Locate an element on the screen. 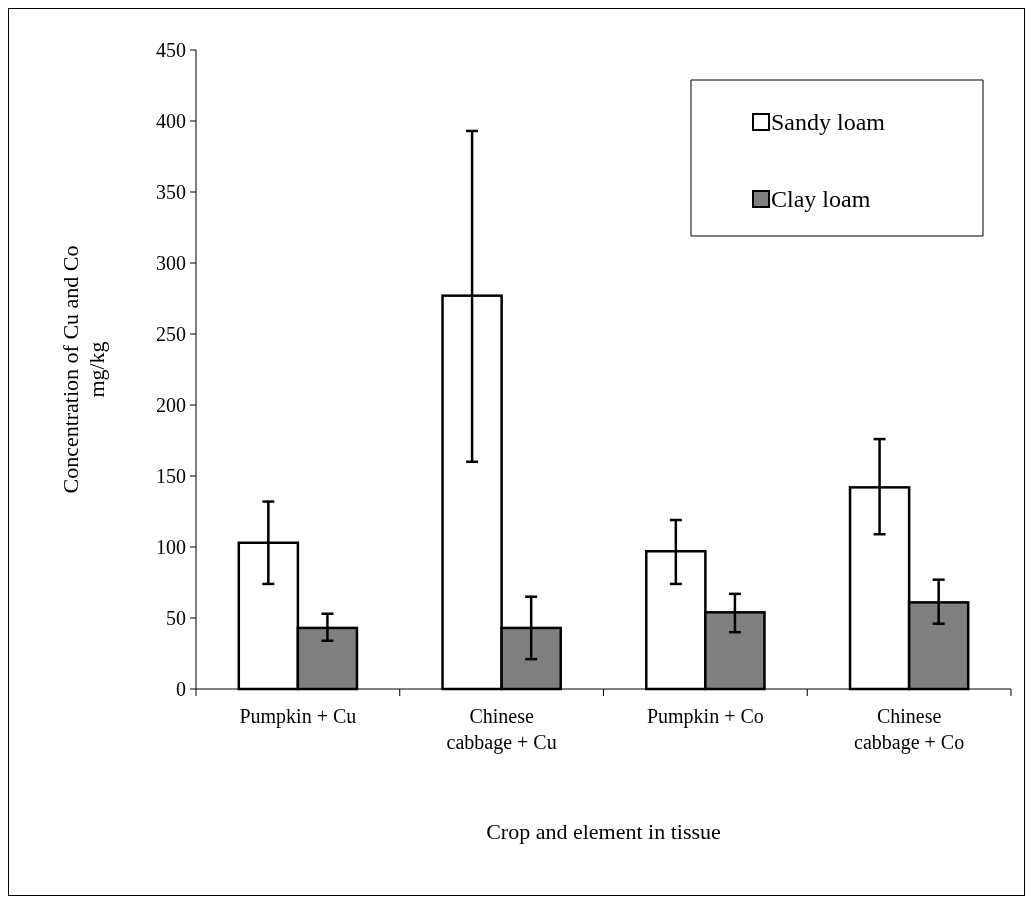 This screenshot has height=904, width=1033. x-tick-label: Pumpkin + Co is located at coordinates (705, 716).